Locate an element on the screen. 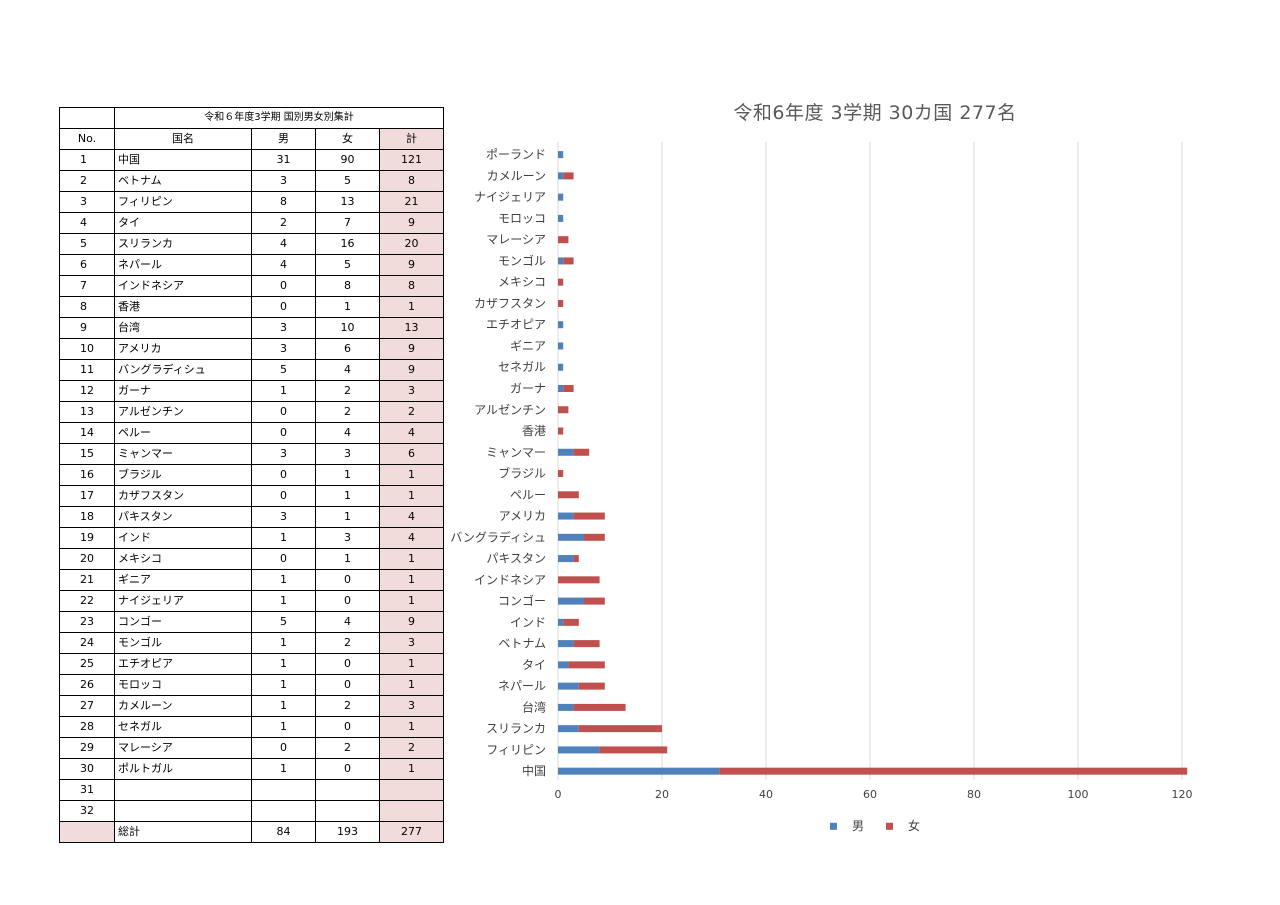  row-total-count: 8 is located at coordinates (411, 286).